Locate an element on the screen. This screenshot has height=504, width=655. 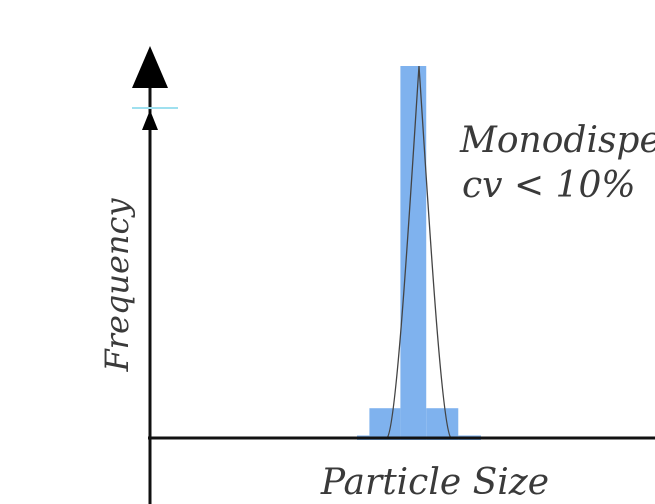
y-axis-arrow-small-icon is located at coordinates (150, 120).